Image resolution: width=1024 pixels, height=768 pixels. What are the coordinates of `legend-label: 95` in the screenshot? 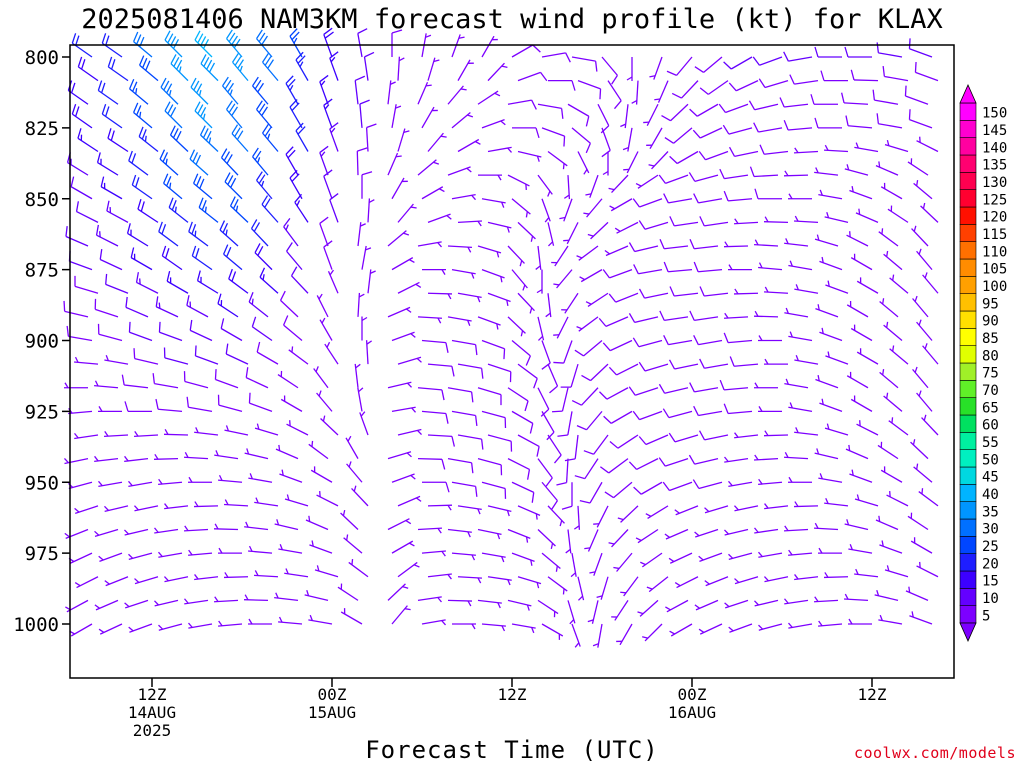 It's located at (990, 304).